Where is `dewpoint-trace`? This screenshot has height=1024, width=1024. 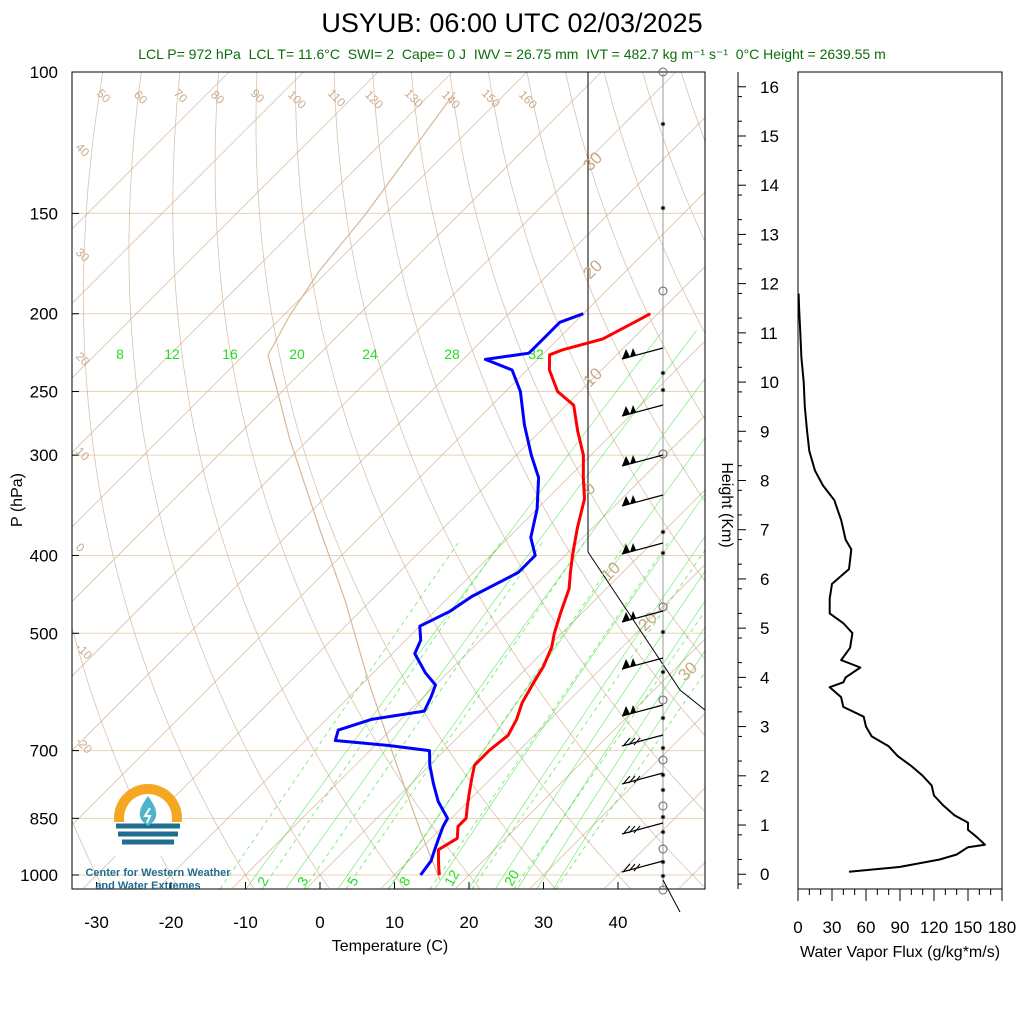 dewpoint-trace is located at coordinates (458, 594).